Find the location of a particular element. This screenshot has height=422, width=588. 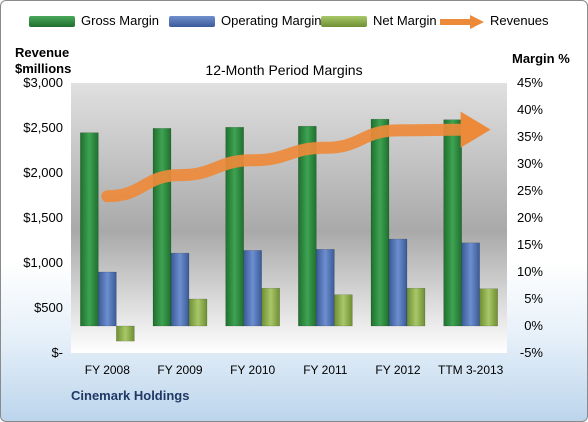

legend-operating-label: Operating Margin is located at coordinates (271, 20).